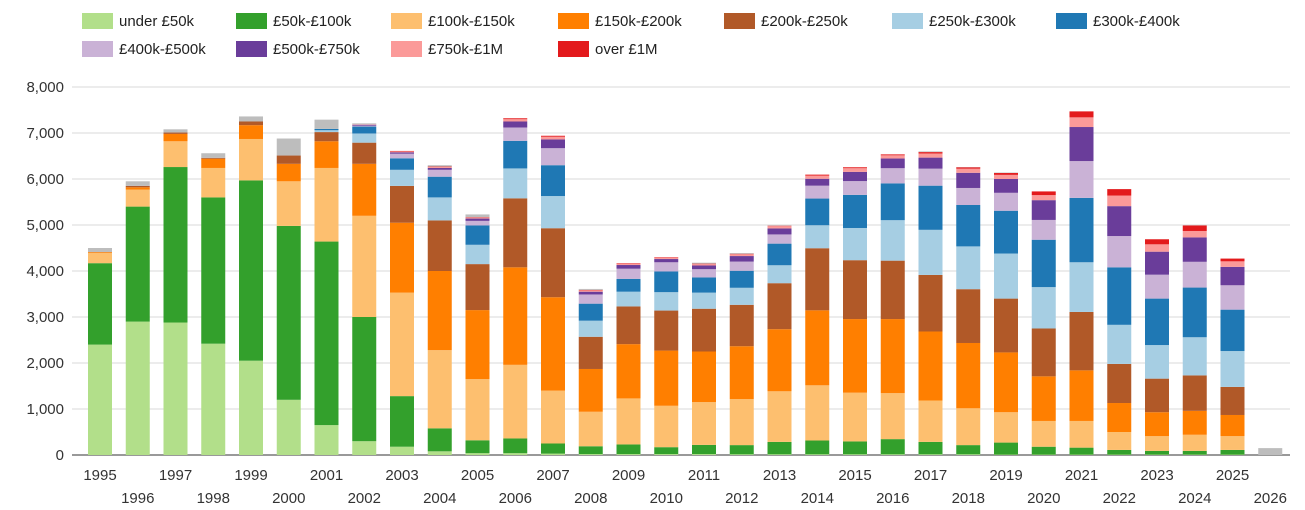 Image resolution: width=1305 pixels, height=510 pixels. Describe the element at coordinates (704, 475) in the screenshot. I see `x-tick-label: 2011` at that location.